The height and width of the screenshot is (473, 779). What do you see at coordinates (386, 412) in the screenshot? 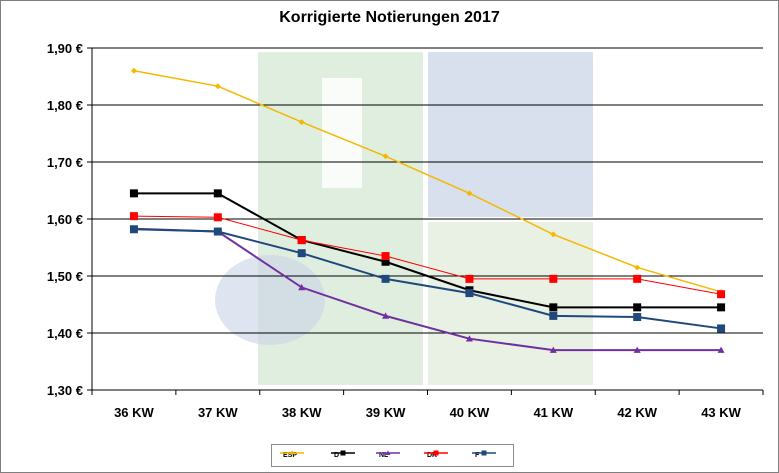
I see `x-tick-label: 39 KW` at bounding box center [386, 412].